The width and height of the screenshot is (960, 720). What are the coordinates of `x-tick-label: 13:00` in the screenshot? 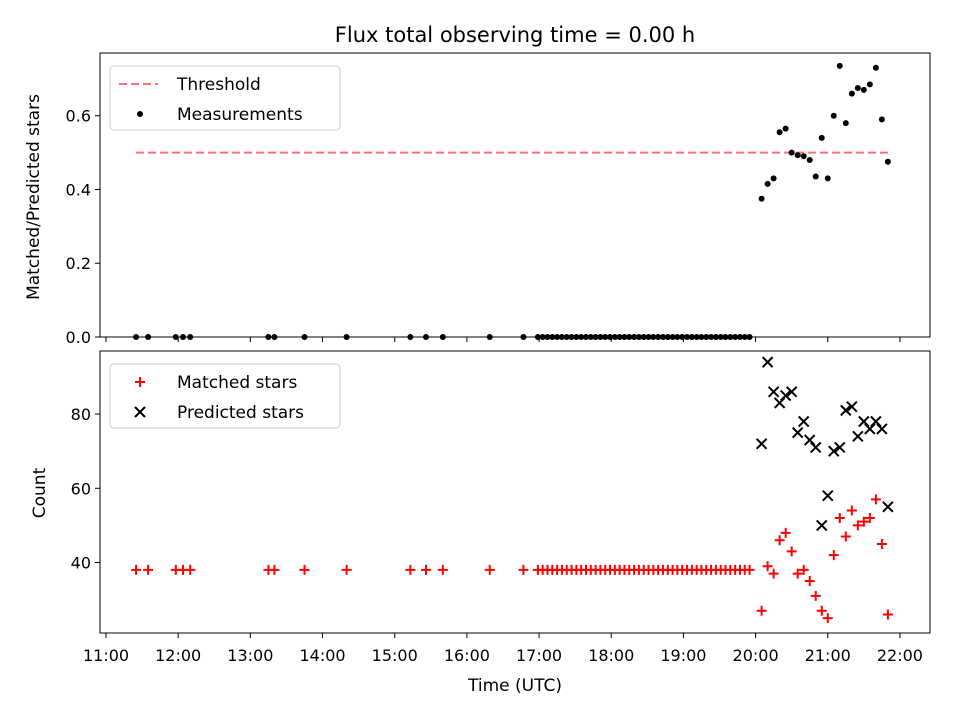 It's located at (250, 655).